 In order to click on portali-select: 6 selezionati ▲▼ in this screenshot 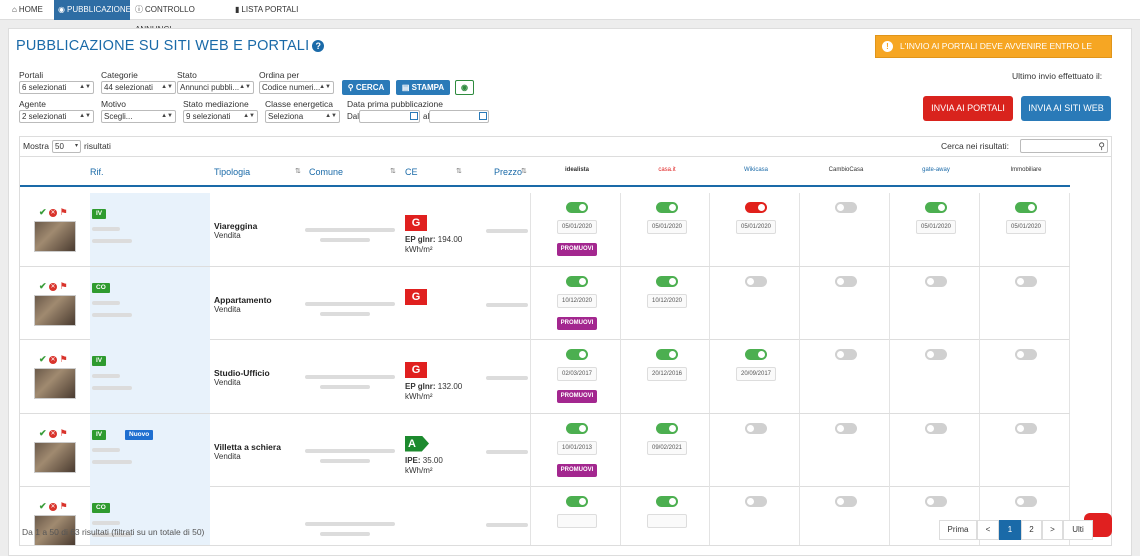, I will do `click(56, 87)`.